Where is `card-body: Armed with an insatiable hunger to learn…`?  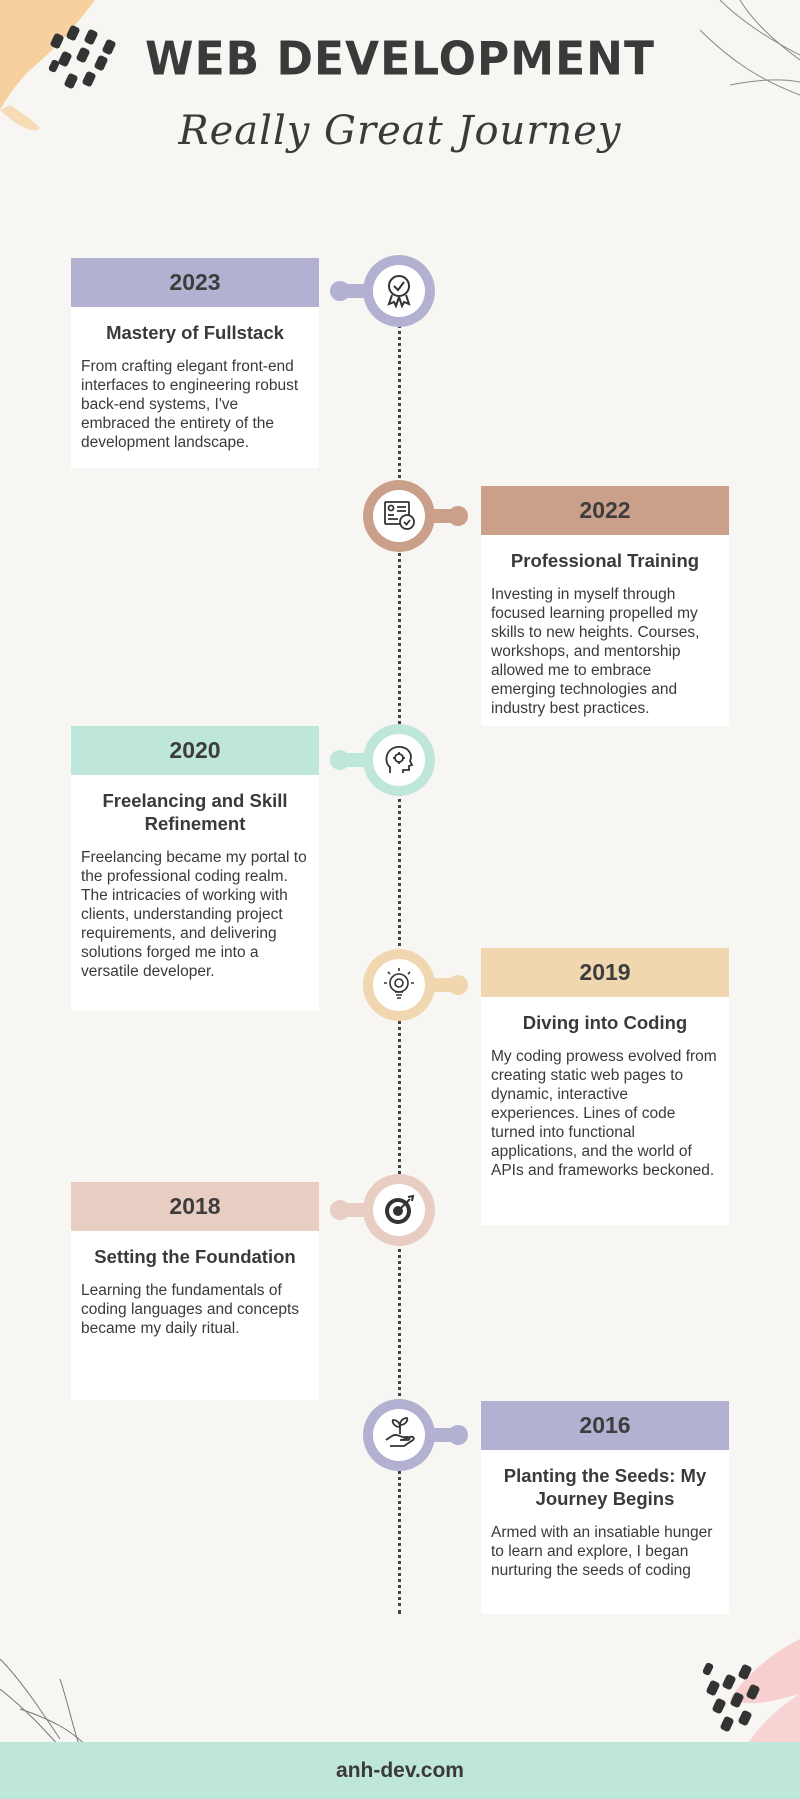
card-body: Armed with an insatiable hunger to learn… is located at coordinates (602, 1551).